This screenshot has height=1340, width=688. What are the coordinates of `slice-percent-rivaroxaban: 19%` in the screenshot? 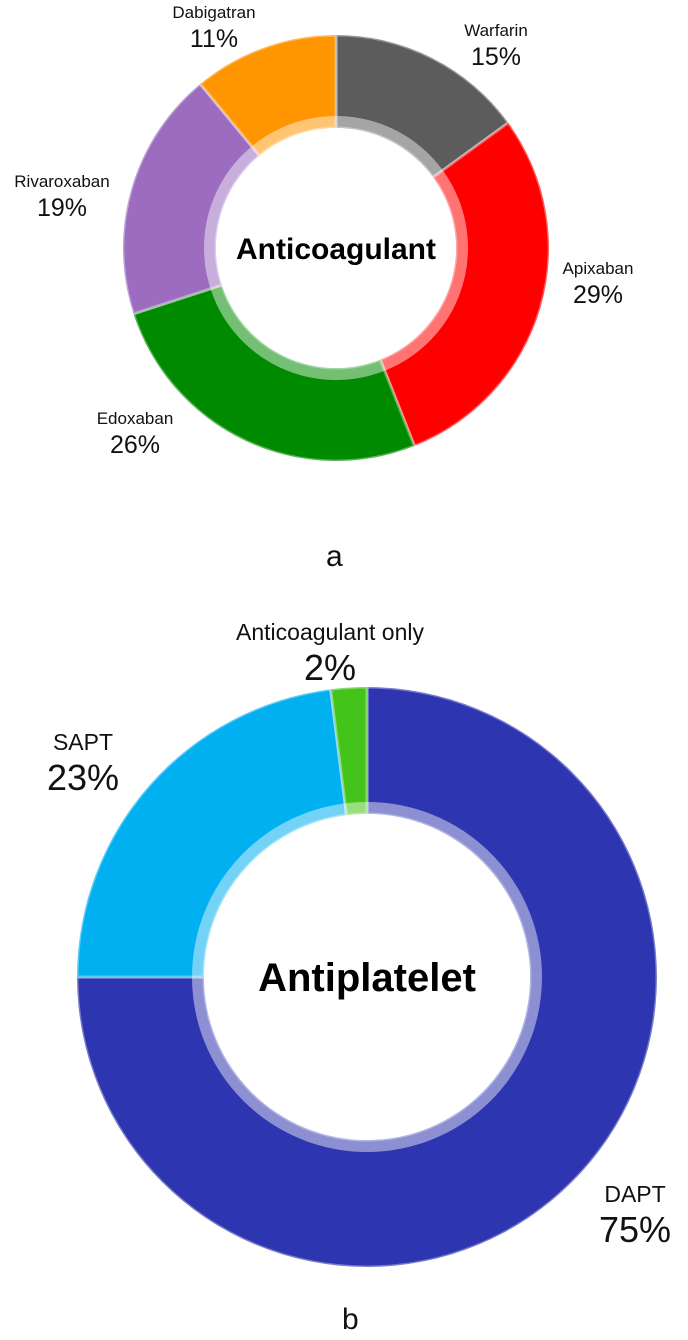 It's located at (62, 208).